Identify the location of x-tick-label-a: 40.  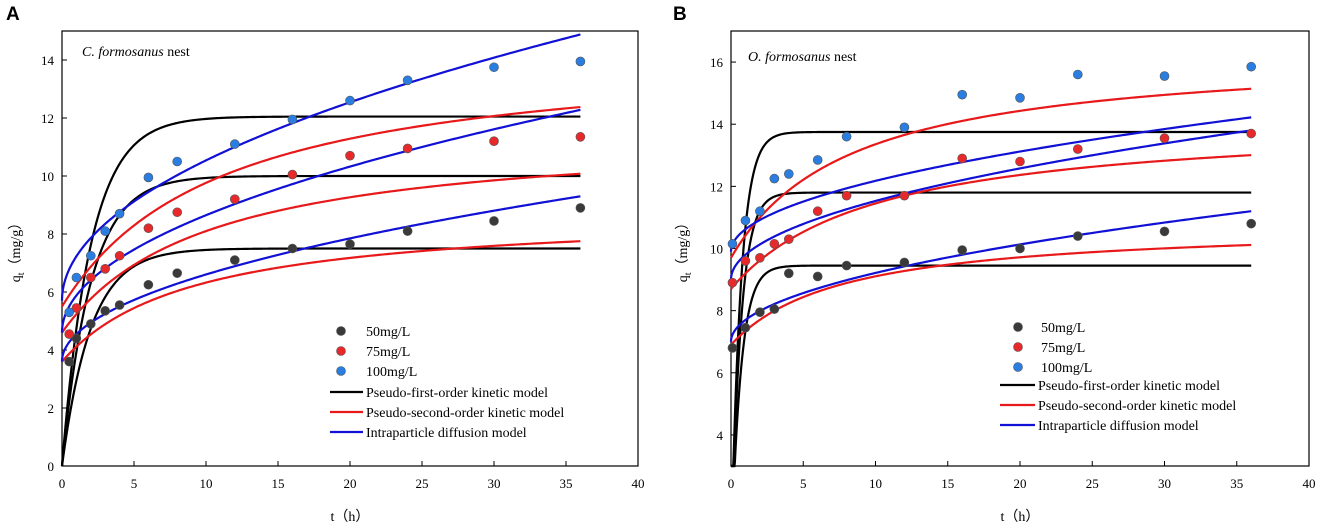
(638, 483).